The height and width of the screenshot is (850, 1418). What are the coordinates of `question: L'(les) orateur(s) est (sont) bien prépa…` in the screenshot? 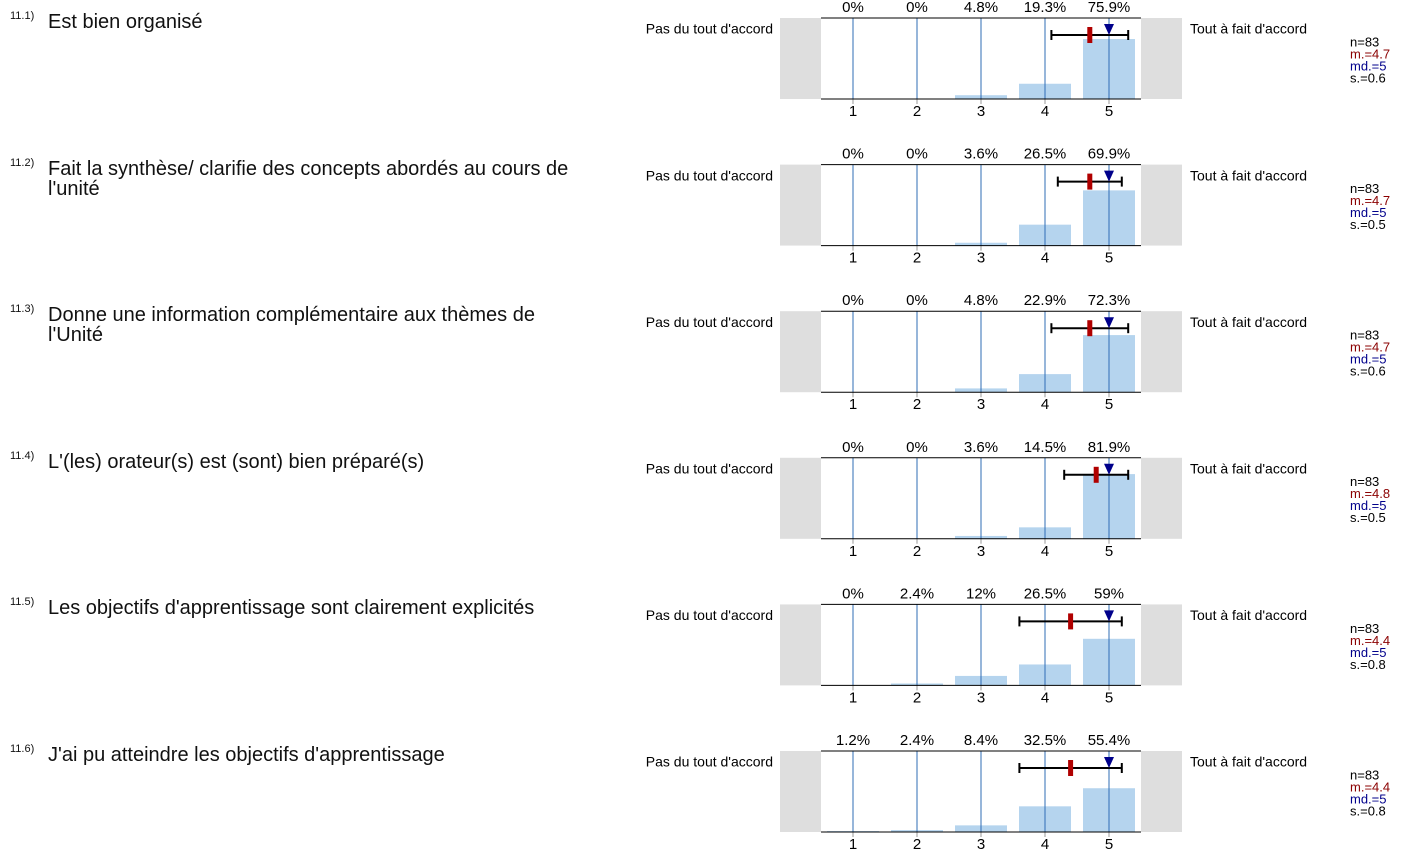 It's located at (236, 461).